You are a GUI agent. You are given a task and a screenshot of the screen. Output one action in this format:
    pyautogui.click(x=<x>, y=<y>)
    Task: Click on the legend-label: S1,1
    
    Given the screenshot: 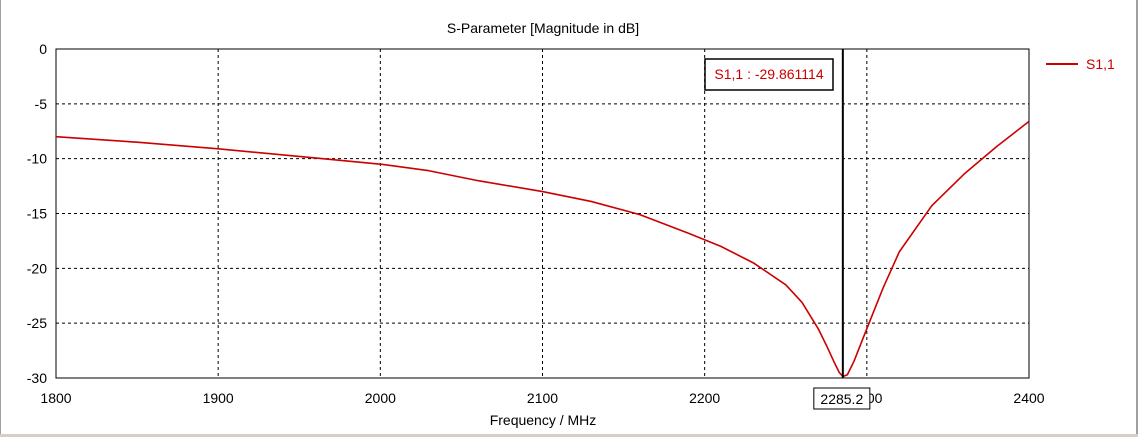 What is the action you would take?
    pyautogui.click(x=1100, y=64)
    